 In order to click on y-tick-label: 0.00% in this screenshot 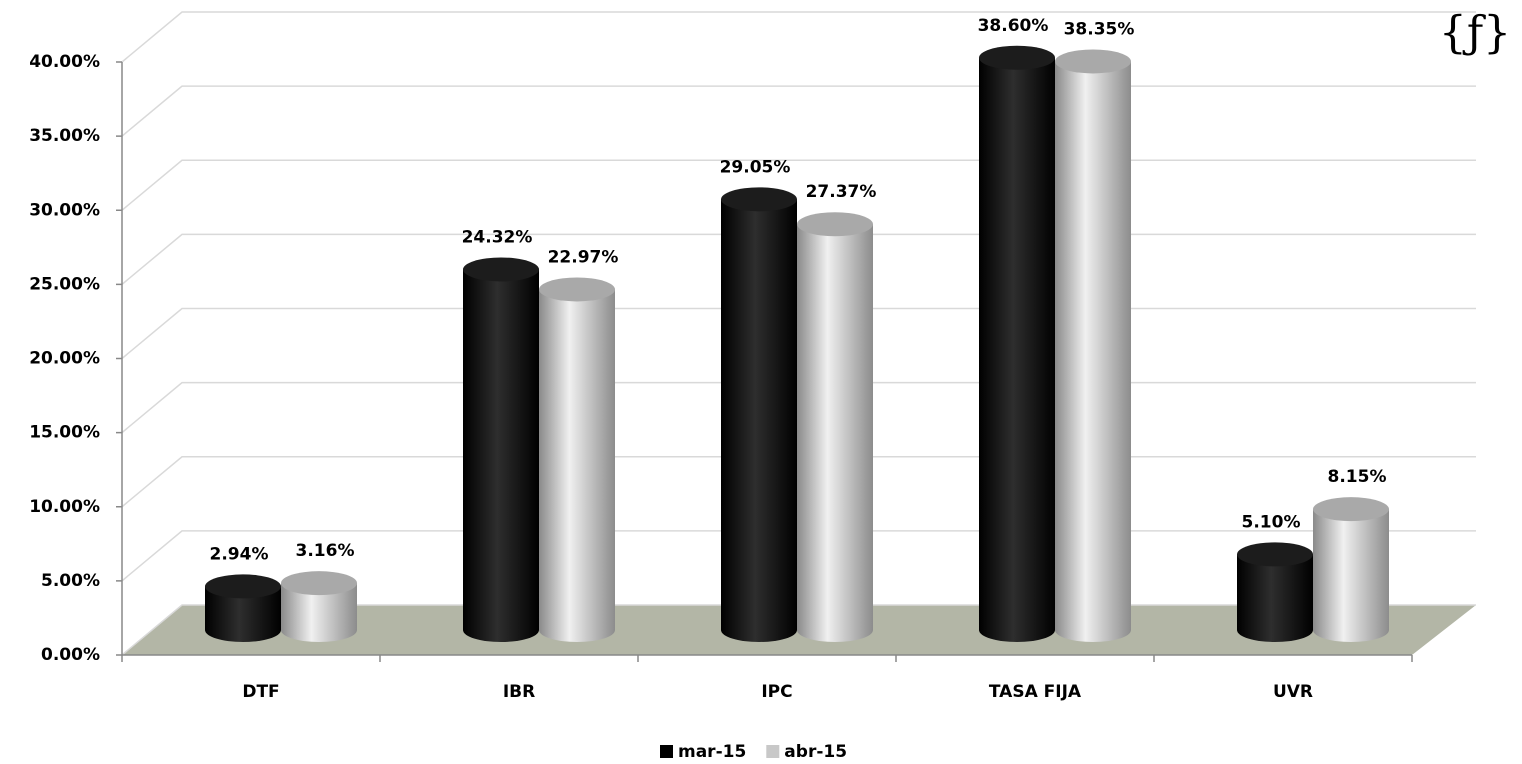, I will do `click(70, 655)`.